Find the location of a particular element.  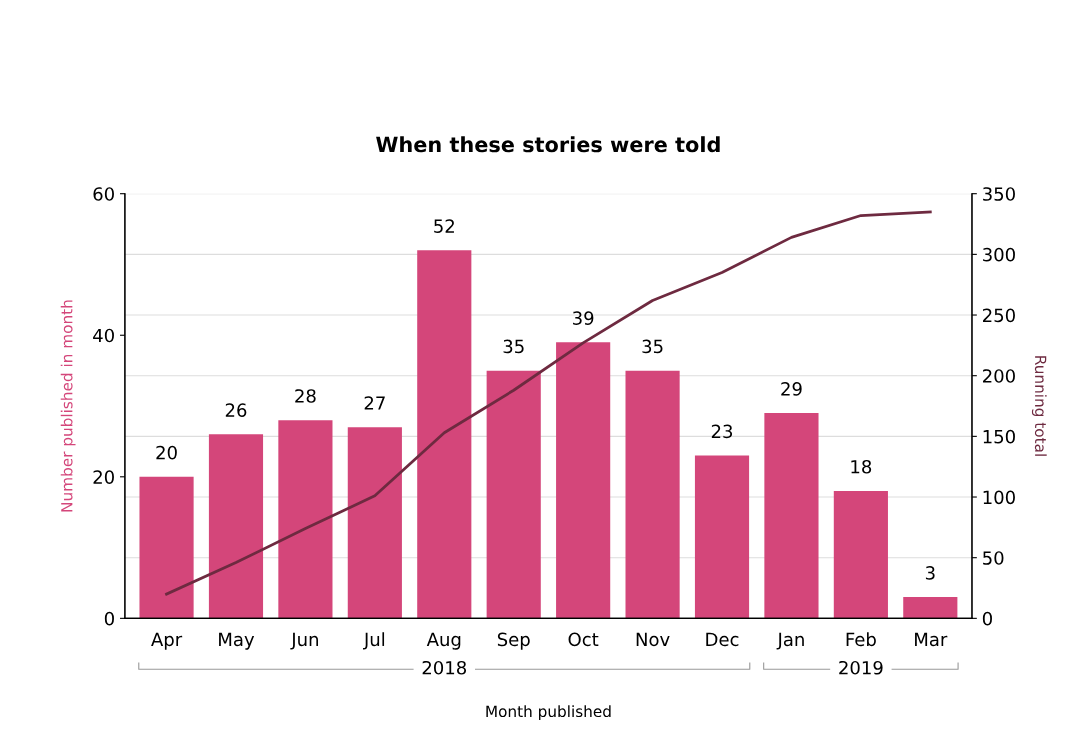

text: 2018 is located at coordinates (444, 667).